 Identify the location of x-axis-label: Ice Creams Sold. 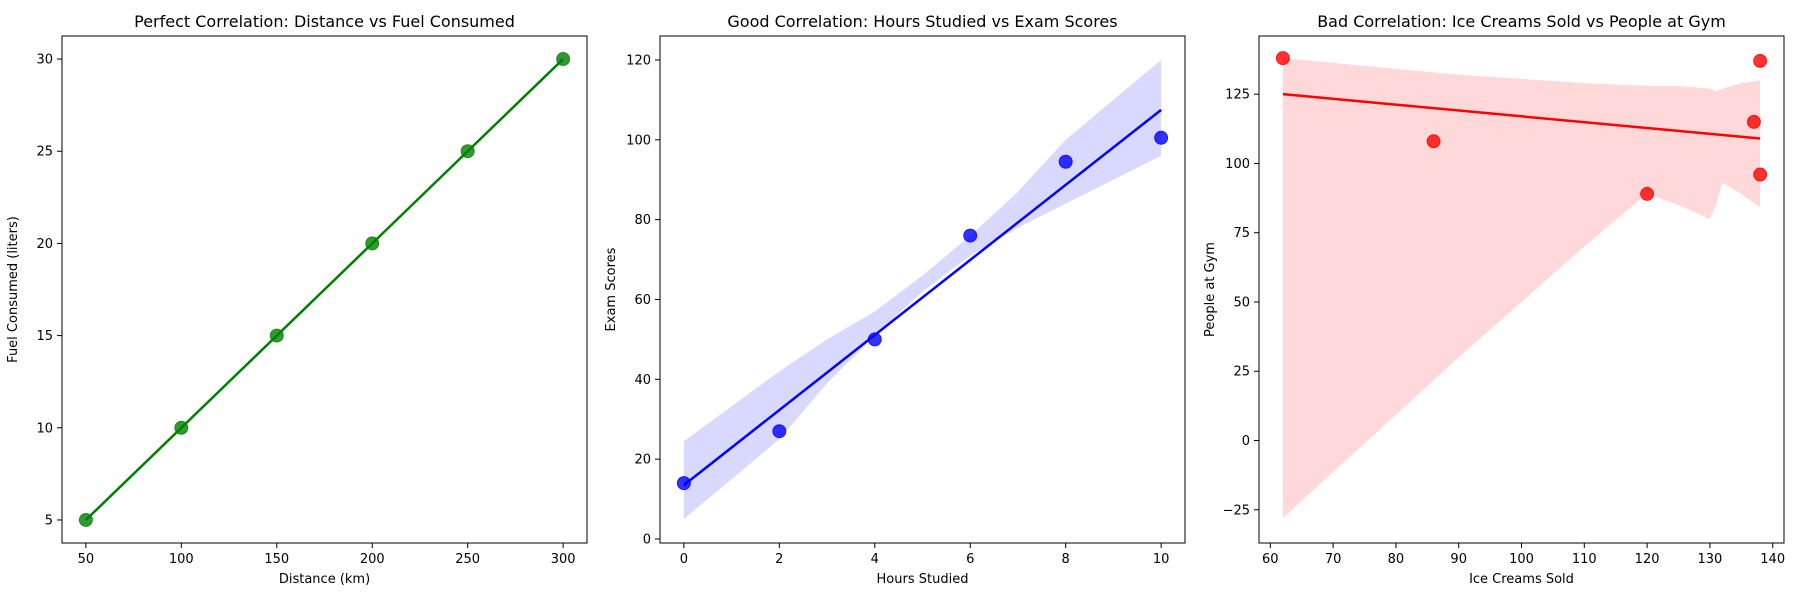
(1521, 579).